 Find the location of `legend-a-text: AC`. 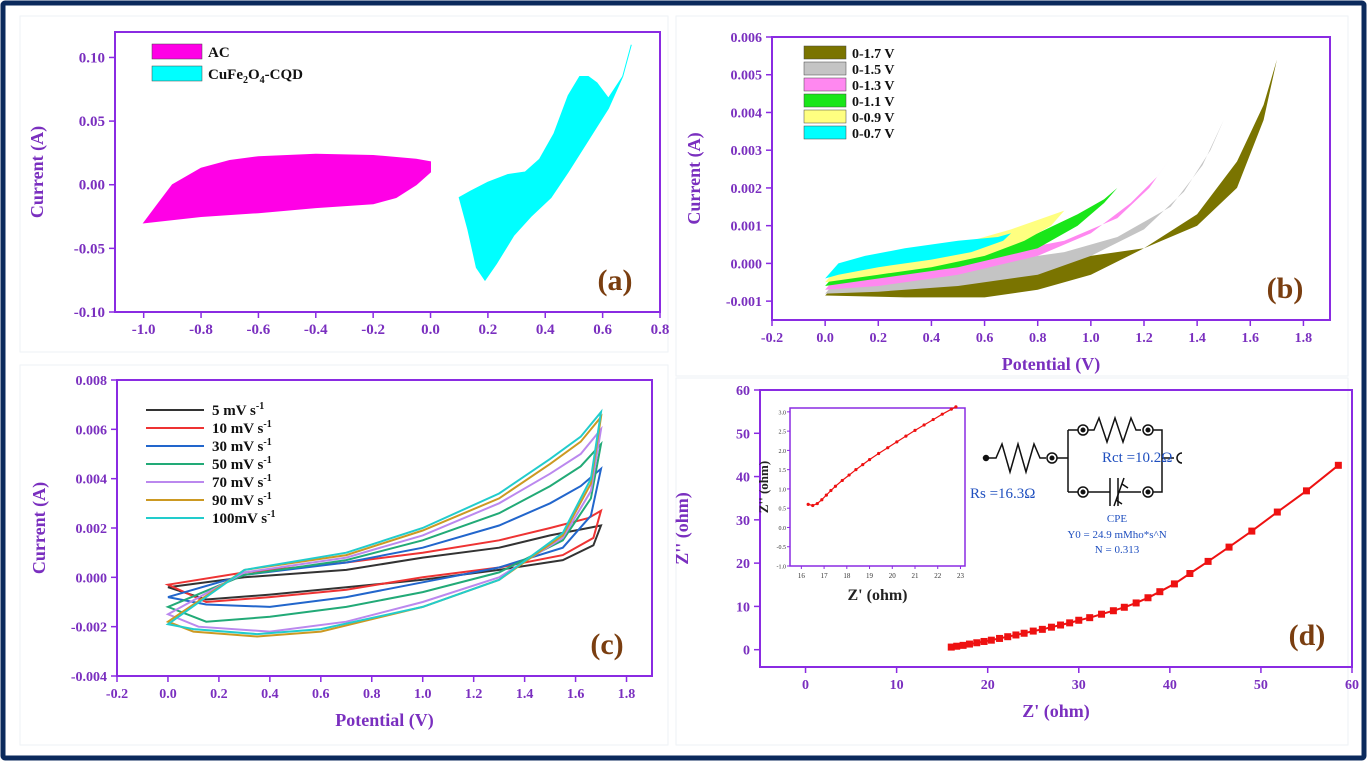

legend-a-text: AC is located at coordinates (219, 53).